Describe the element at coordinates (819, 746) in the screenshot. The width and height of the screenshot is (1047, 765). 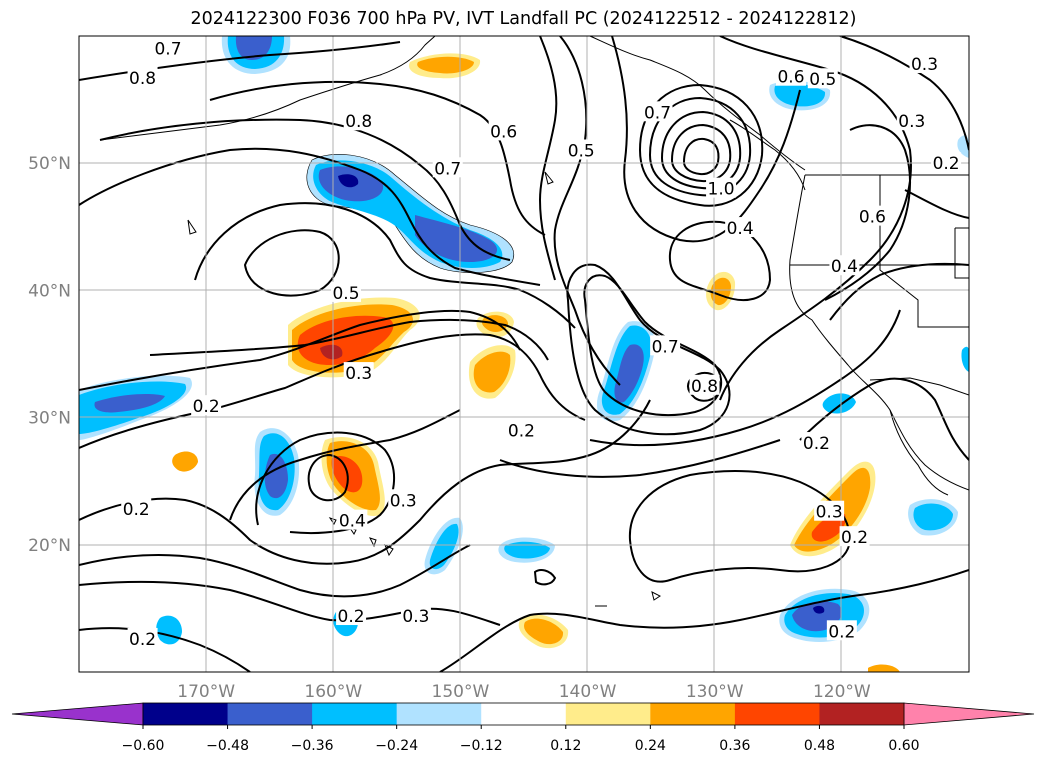
I see `colorbar-tick-label: 0.48` at that location.